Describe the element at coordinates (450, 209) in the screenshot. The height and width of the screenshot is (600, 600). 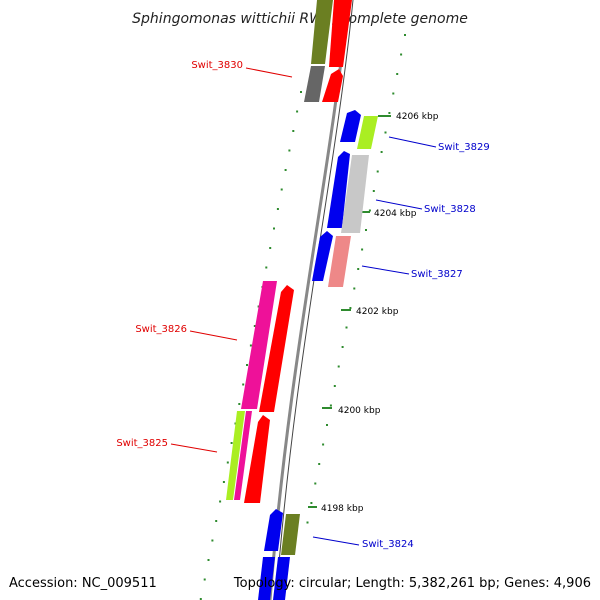
I see `gene-label-swit-3828: Swit_3828` at that location.